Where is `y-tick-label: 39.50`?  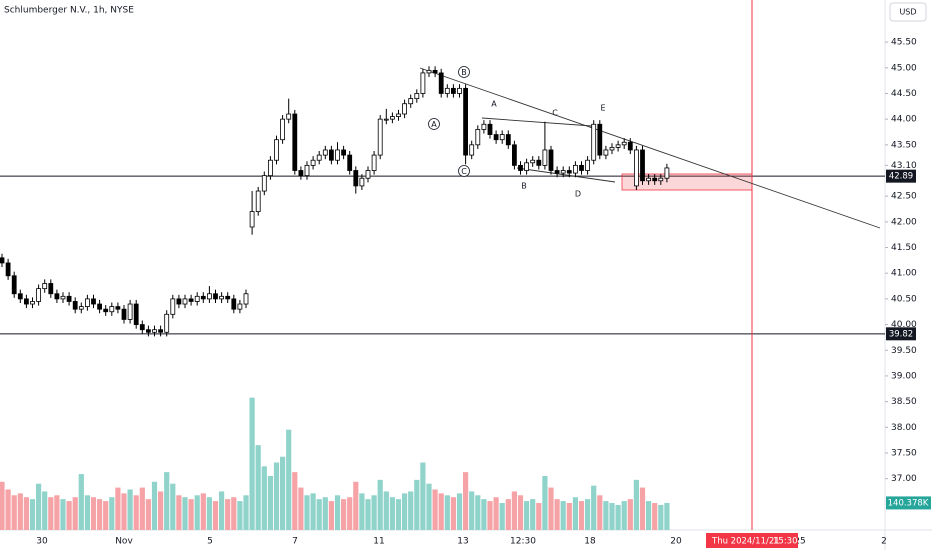
y-tick-label: 39.50 is located at coordinates (904, 351).